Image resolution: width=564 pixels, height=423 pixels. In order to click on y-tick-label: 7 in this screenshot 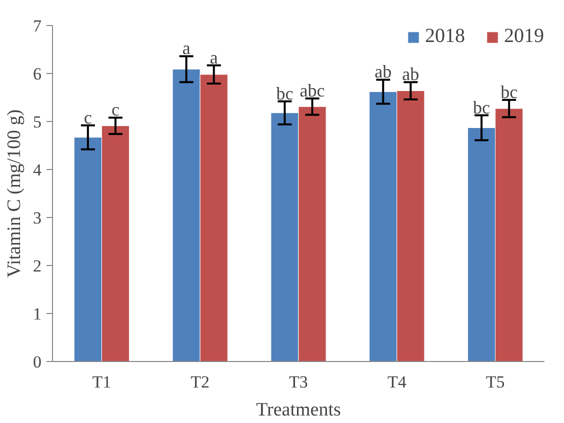, I will do `click(37, 26)`.